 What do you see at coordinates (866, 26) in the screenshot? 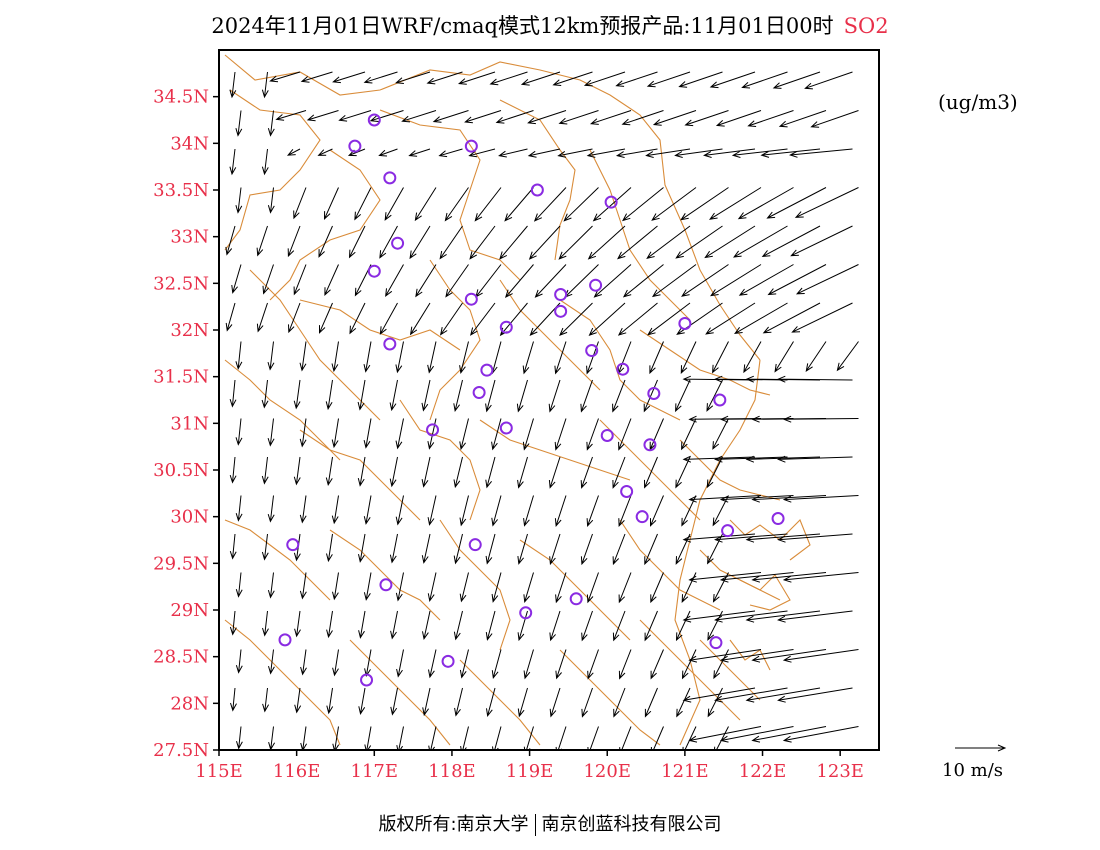
I see `pollutant-label: SO2` at bounding box center [866, 26].